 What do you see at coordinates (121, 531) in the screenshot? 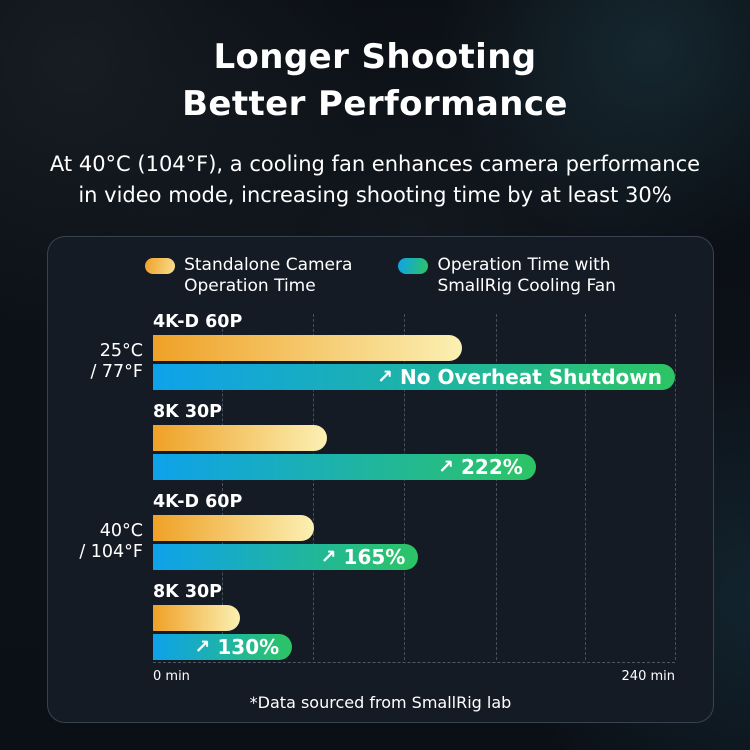
I see `temperature-line-1: 40°C` at bounding box center [121, 531].